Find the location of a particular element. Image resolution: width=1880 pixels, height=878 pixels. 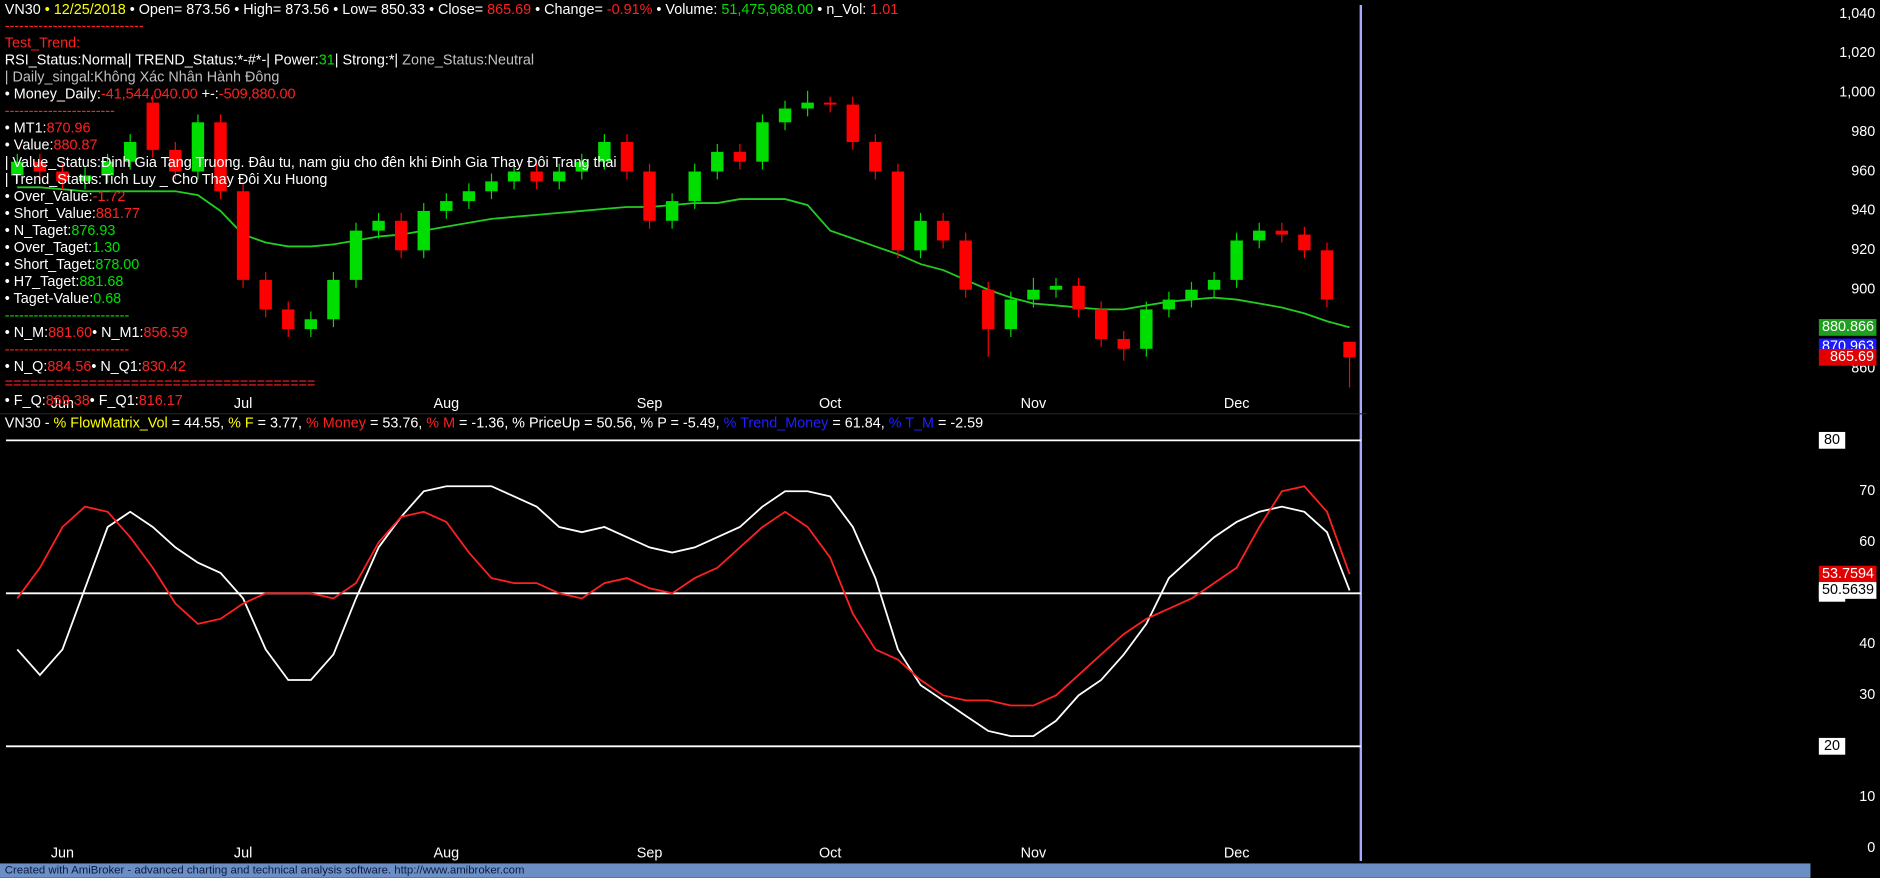

text-segment: 865.69 is located at coordinates (509, 10).